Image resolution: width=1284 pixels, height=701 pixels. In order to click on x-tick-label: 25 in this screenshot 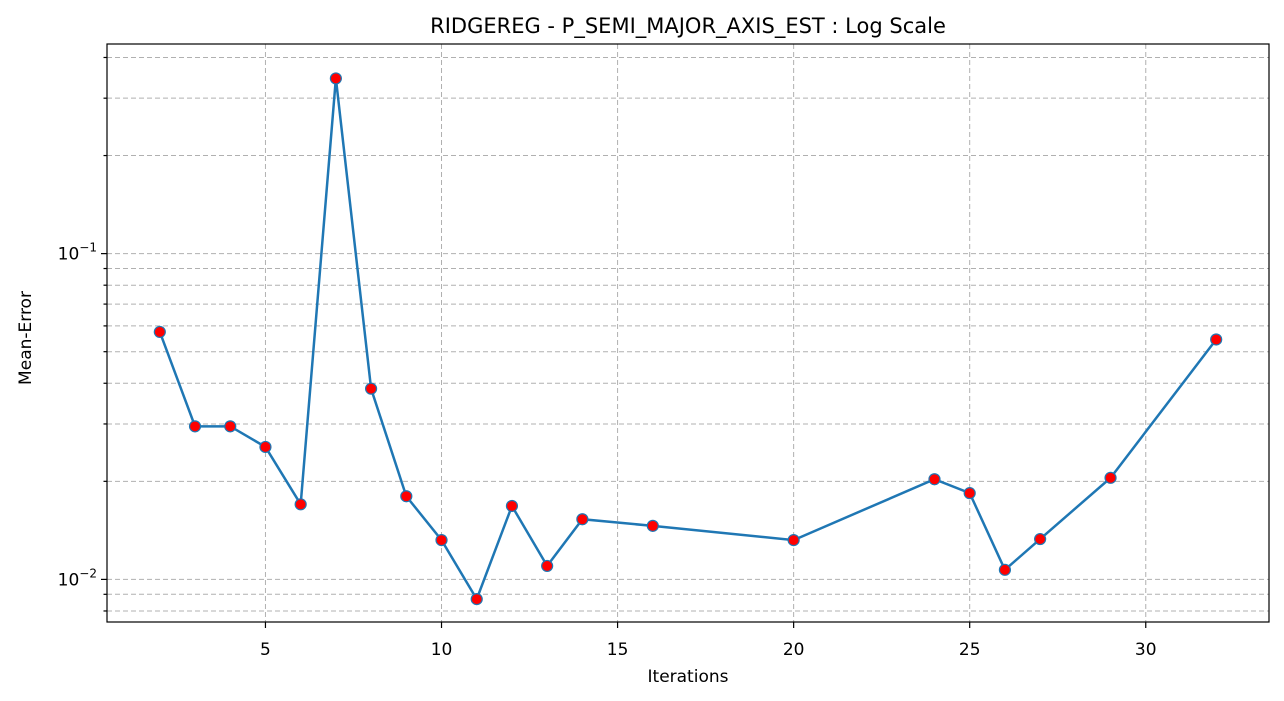, I will do `click(970, 650)`.